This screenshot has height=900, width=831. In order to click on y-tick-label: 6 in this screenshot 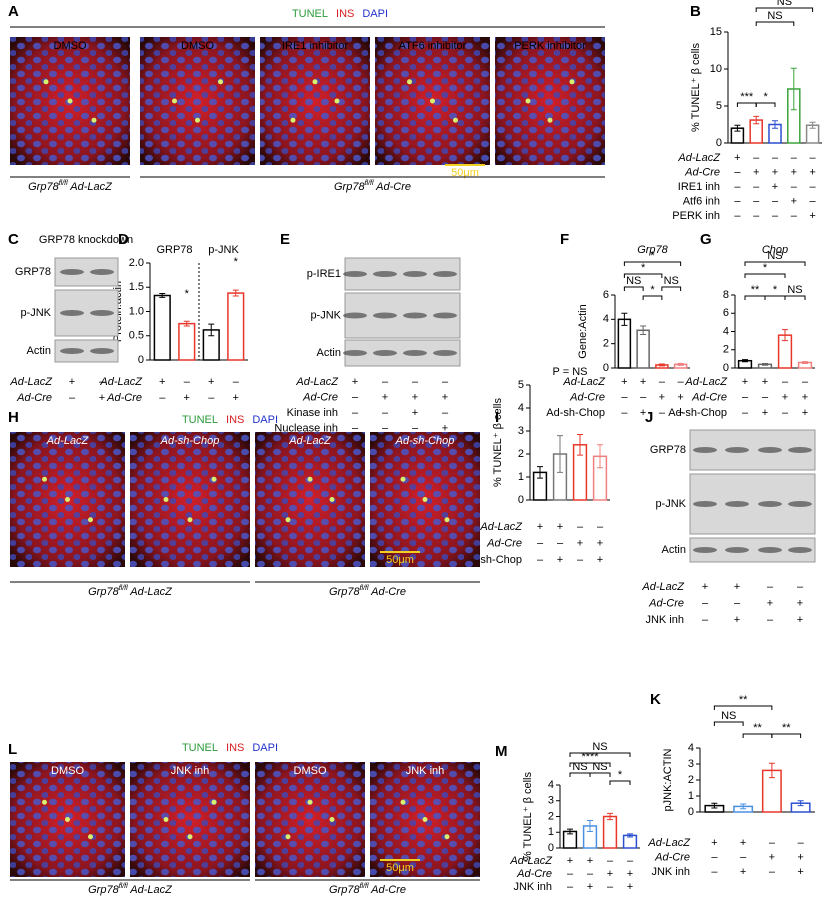, I will do `click(726, 313)`.